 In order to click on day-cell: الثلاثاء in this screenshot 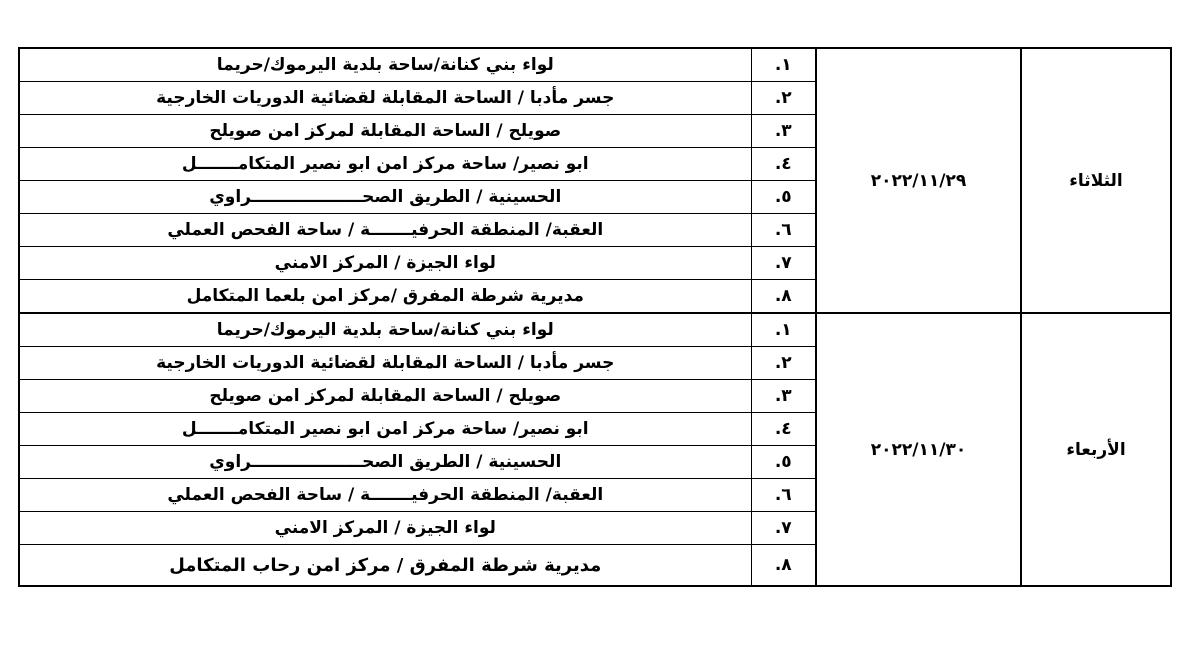, I will do `click(1096, 180)`.